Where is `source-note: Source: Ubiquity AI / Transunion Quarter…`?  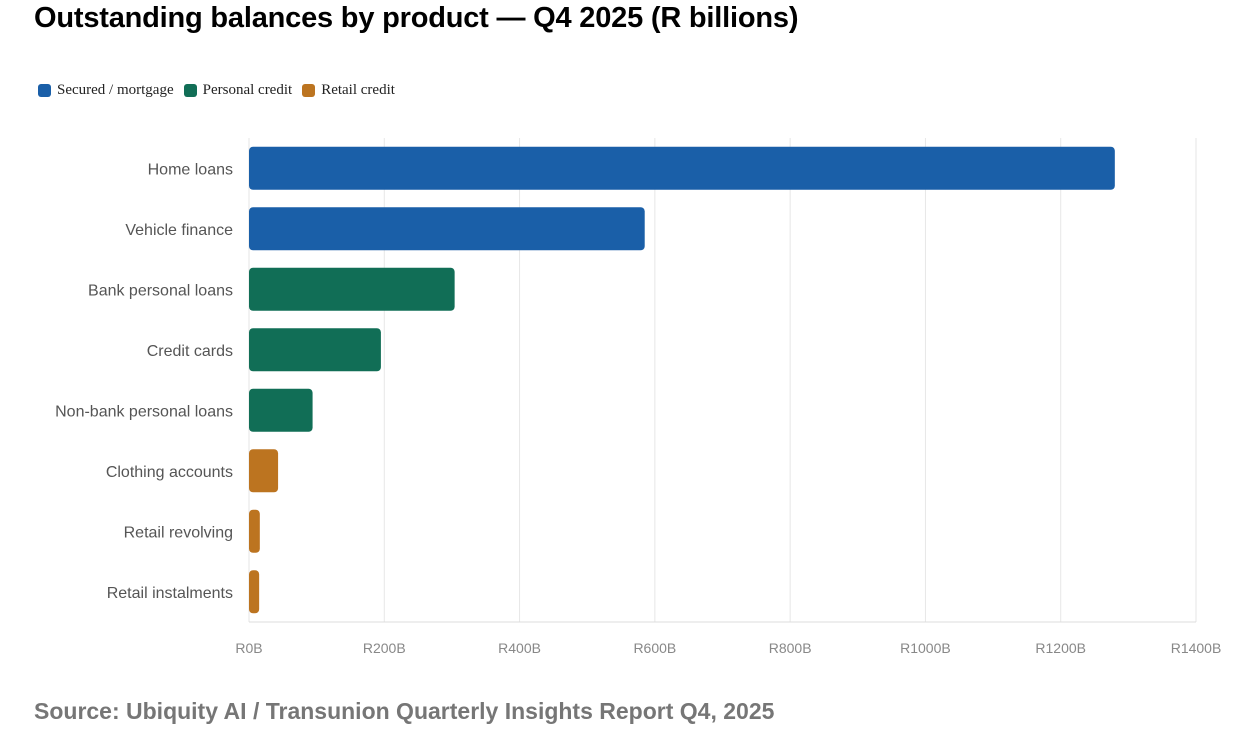
source-note: Source: Ubiquity AI / Transunion Quarter… is located at coordinates (404, 711).